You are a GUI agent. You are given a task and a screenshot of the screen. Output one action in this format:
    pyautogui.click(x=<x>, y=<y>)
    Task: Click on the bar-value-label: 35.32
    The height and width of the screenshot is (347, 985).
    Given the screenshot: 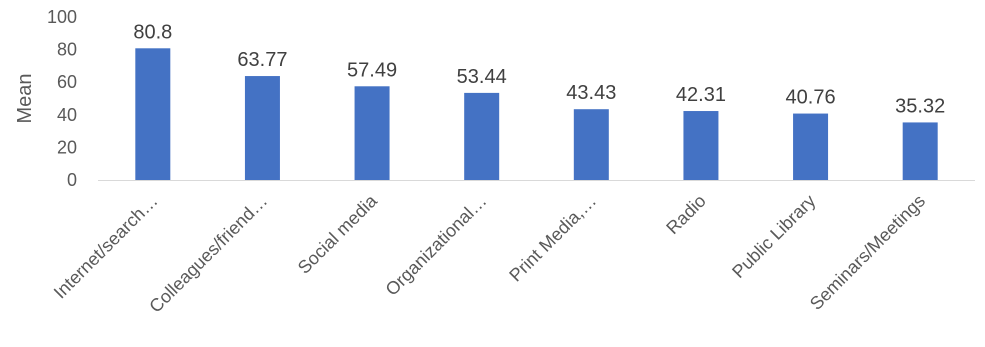 What is the action you would take?
    pyautogui.click(x=920, y=106)
    